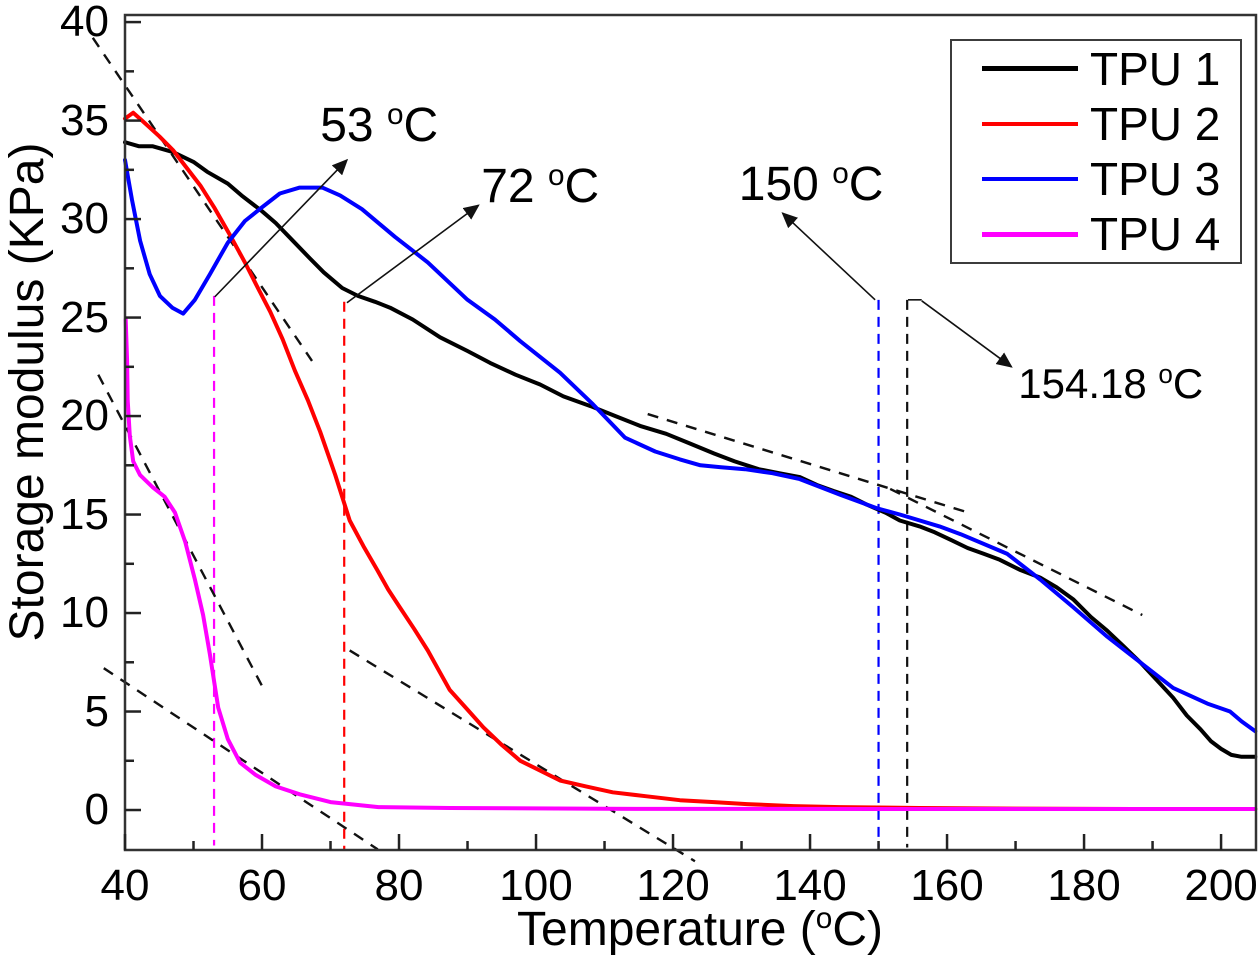 This screenshot has height=971, width=1260. What do you see at coordinates (84, 317) in the screenshot?
I see `y-tick-label: 25` at bounding box center [84, 317].